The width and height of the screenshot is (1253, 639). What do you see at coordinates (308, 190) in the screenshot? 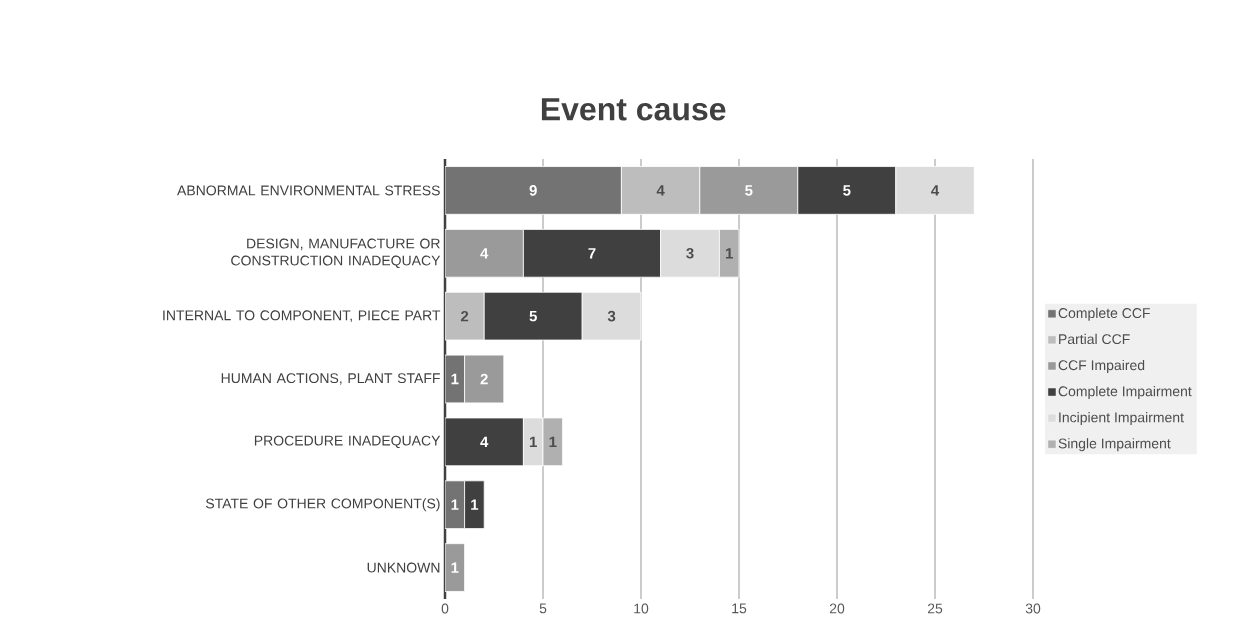
I see `y-tick-label: ABNORMAL ENVIRONMENTAL STRESS` at bounding box center [308, 190].